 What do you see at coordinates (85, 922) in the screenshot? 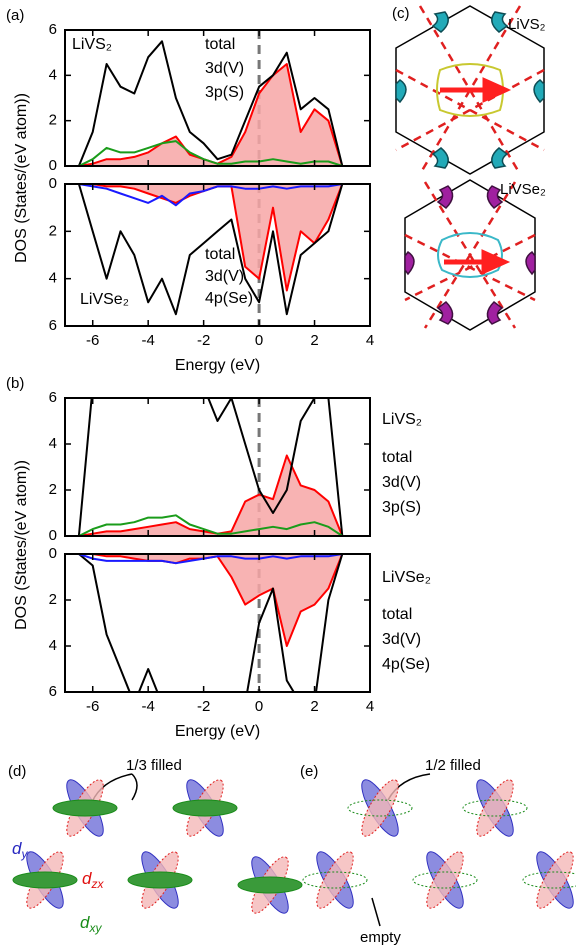
I see `orbital-symbol: d` at bounding box center [85, 922].